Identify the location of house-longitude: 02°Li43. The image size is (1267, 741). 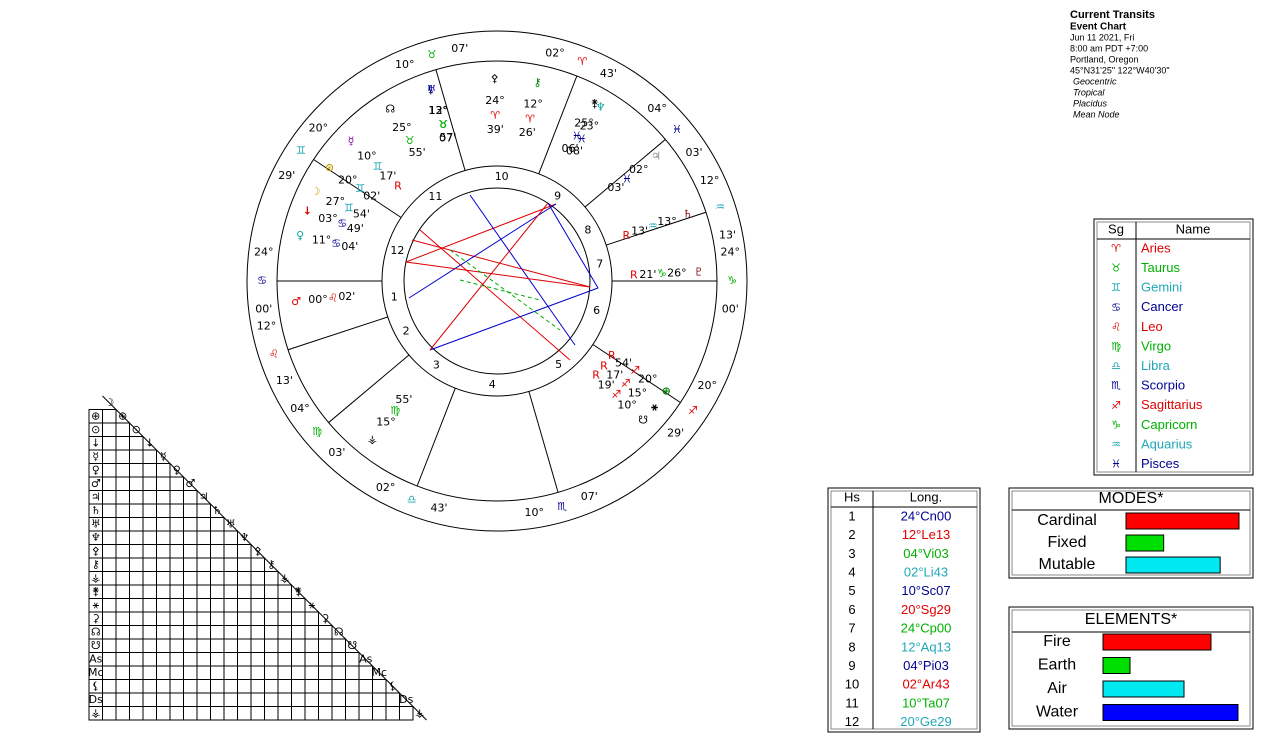
(926, 572).